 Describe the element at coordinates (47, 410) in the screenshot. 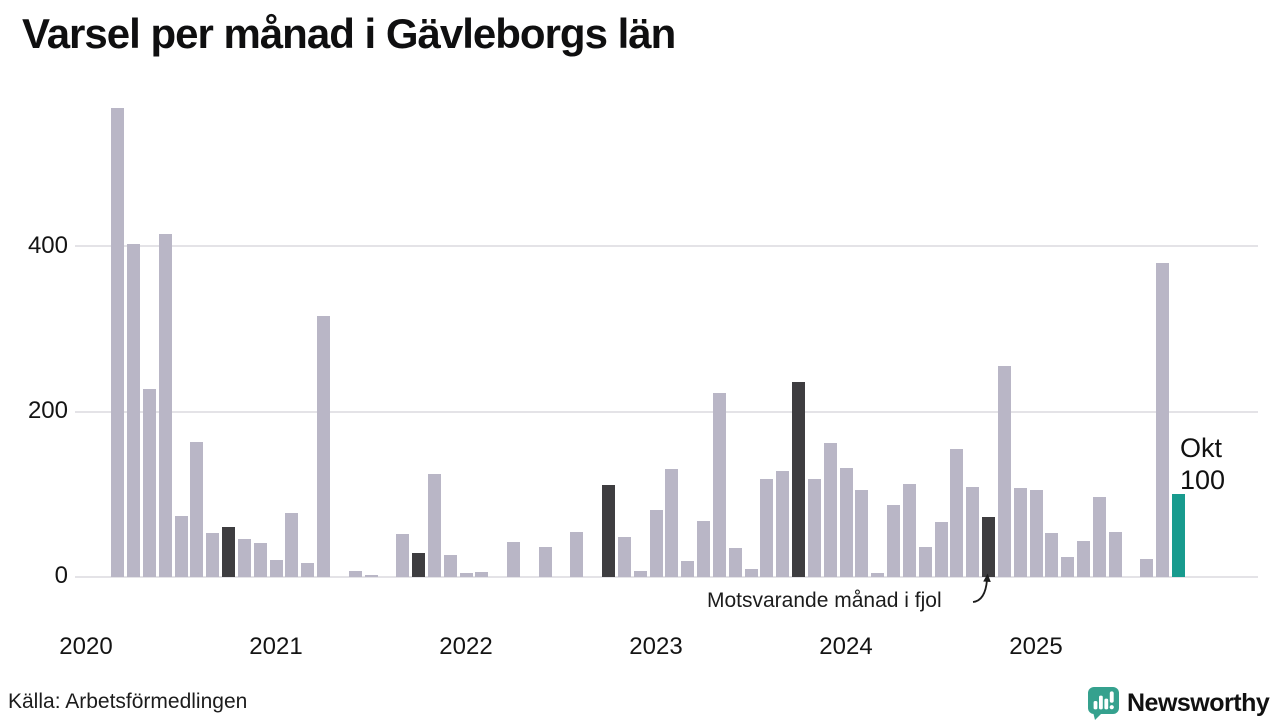

I see `y-tick-200: 200` at that location.